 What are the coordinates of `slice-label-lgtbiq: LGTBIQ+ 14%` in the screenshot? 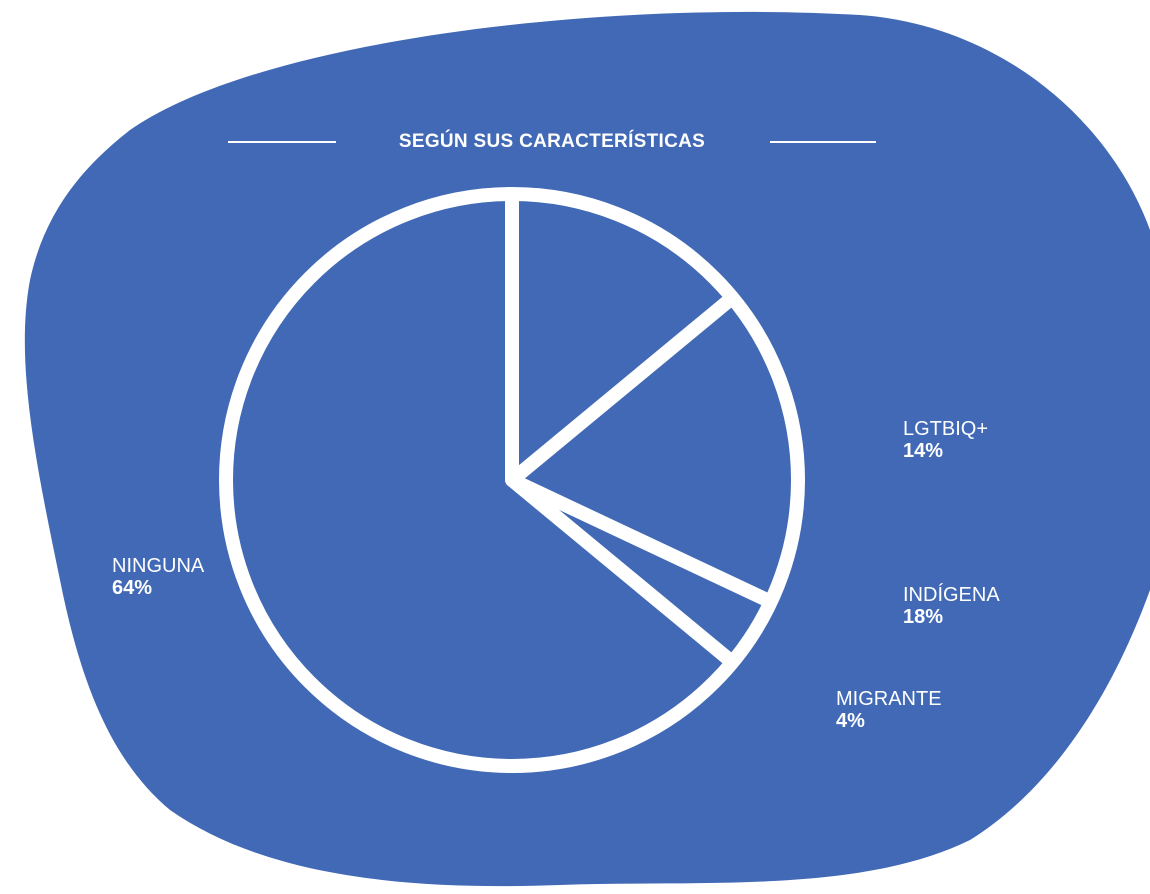 It's located at (945, 440).